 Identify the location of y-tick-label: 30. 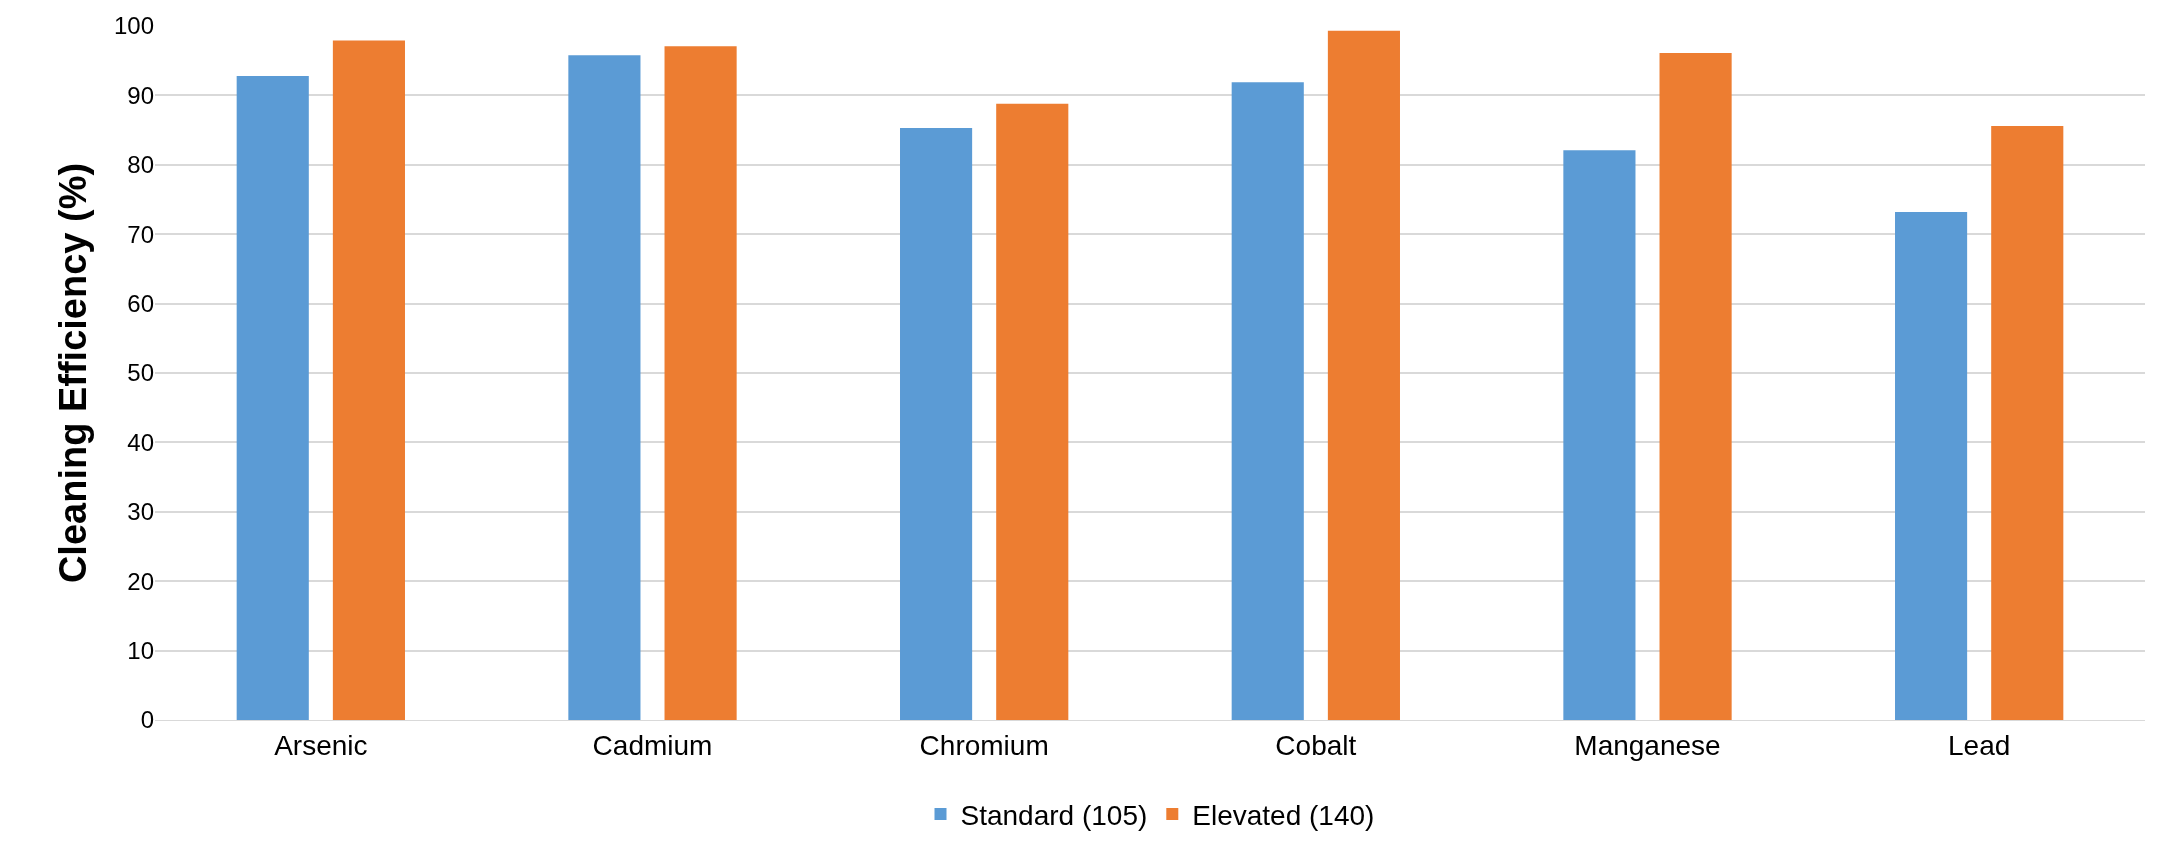
(140, 512).